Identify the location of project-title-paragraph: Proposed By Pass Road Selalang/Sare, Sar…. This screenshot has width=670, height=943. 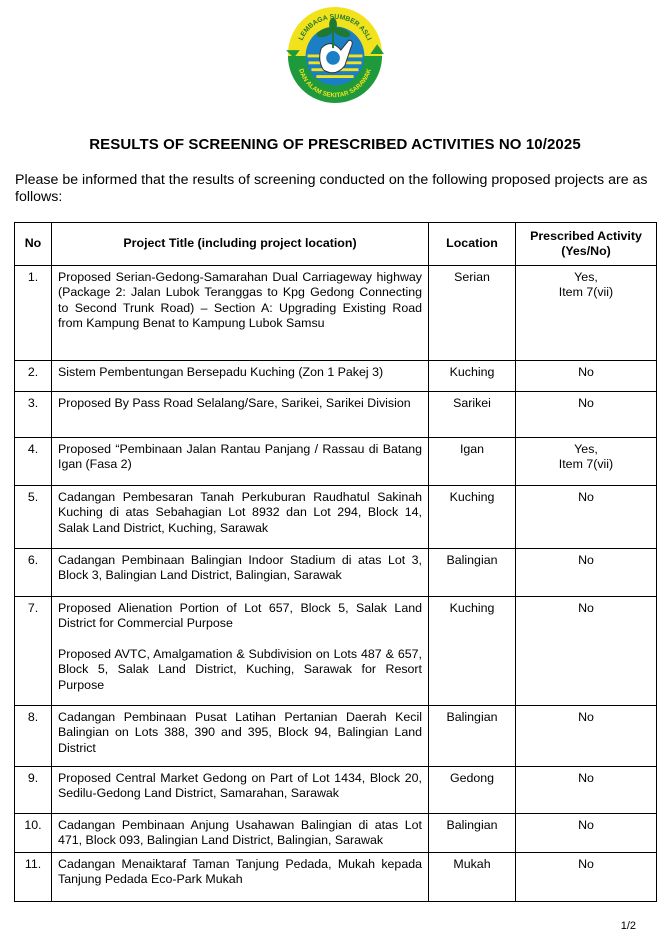
(234, 403).